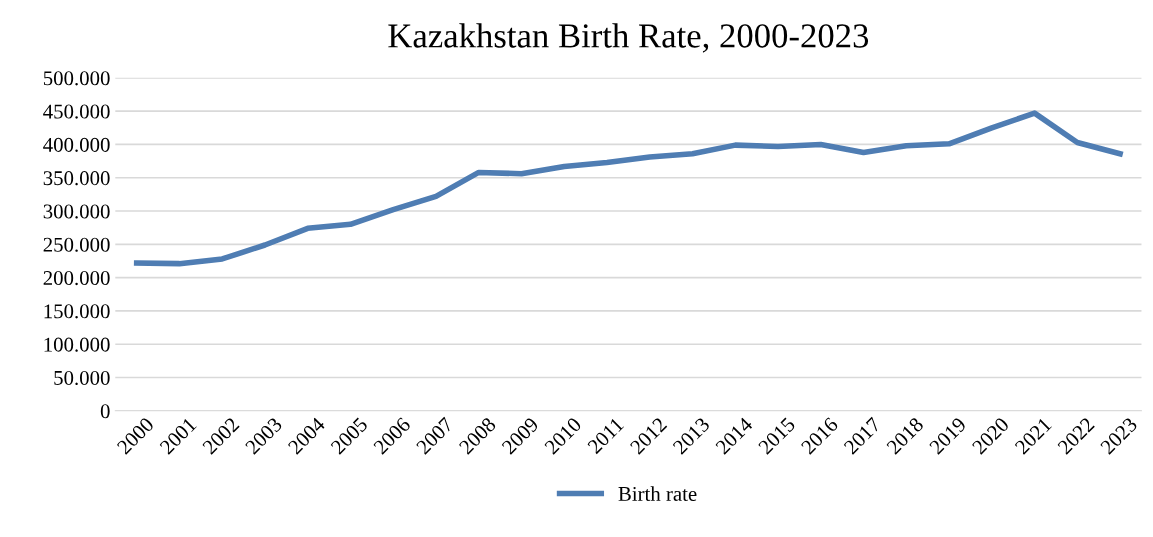  I want to click on x-tick-label: 2011, so click(605, 435).